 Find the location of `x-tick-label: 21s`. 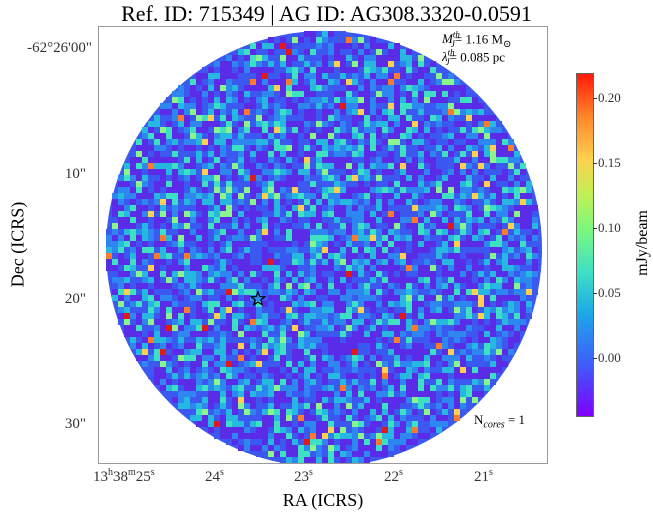

x-tick-label: 21s is located at coordinates (483, 476).